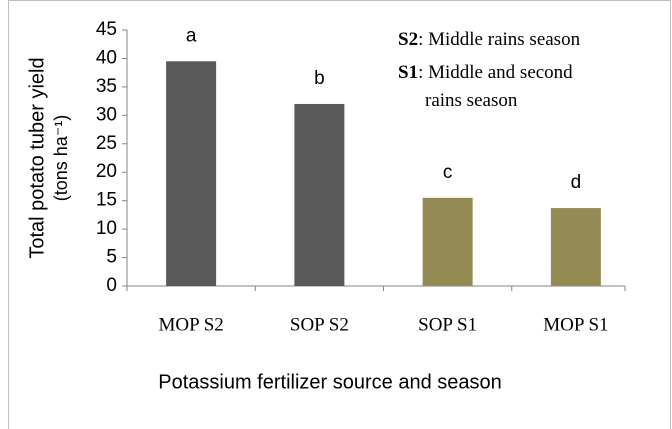  I want to click on y-tick-label: 10, so click(106, 228).